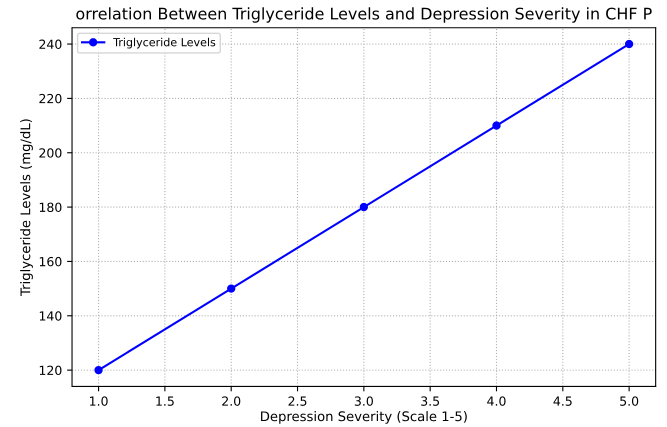  What do you see at coordinates (164, 43) in the screenshot?
I see `legend-label: Triglyceride Levels` at bounding box center [164, 43].